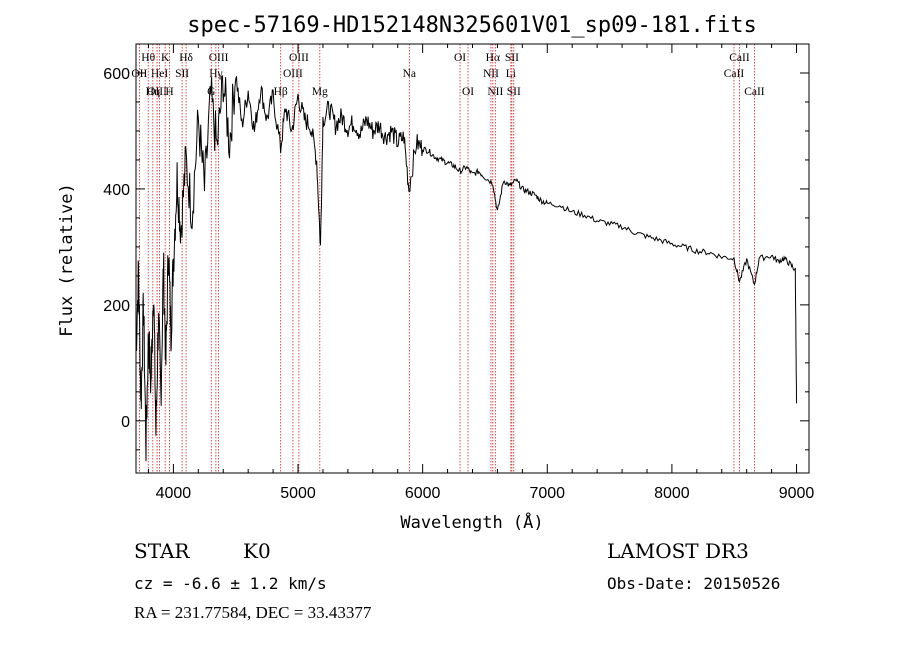 This screenshot has width=900, height=649. Describe the element at coordinates (230, 583) in the screenshot. I see `redshift-readout: cz = -6.6 ± 1.2 km/s` at that location.